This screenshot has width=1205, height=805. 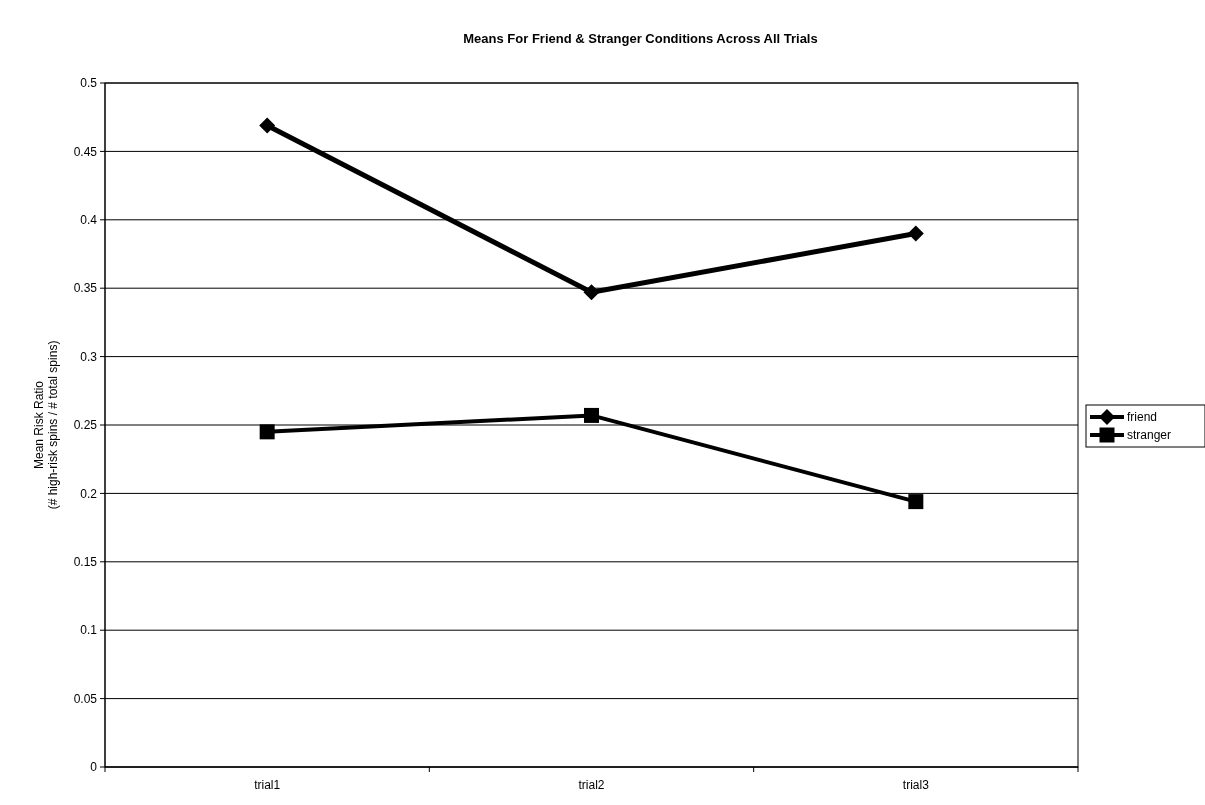 I want to click on chart-title: Means For Friend & Stranger Conditions Across All Trials, so click(x=640, y=38).